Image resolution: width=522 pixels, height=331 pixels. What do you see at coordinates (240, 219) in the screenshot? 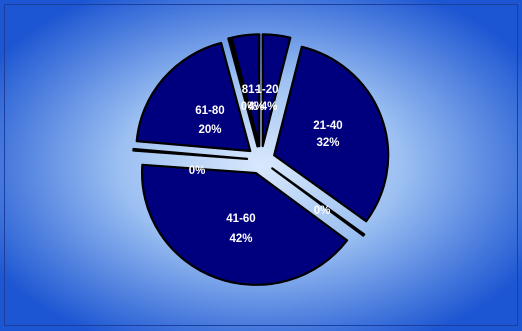
I see `slice-label-41-60-category: 41-60` at bounding box center [240, 219].